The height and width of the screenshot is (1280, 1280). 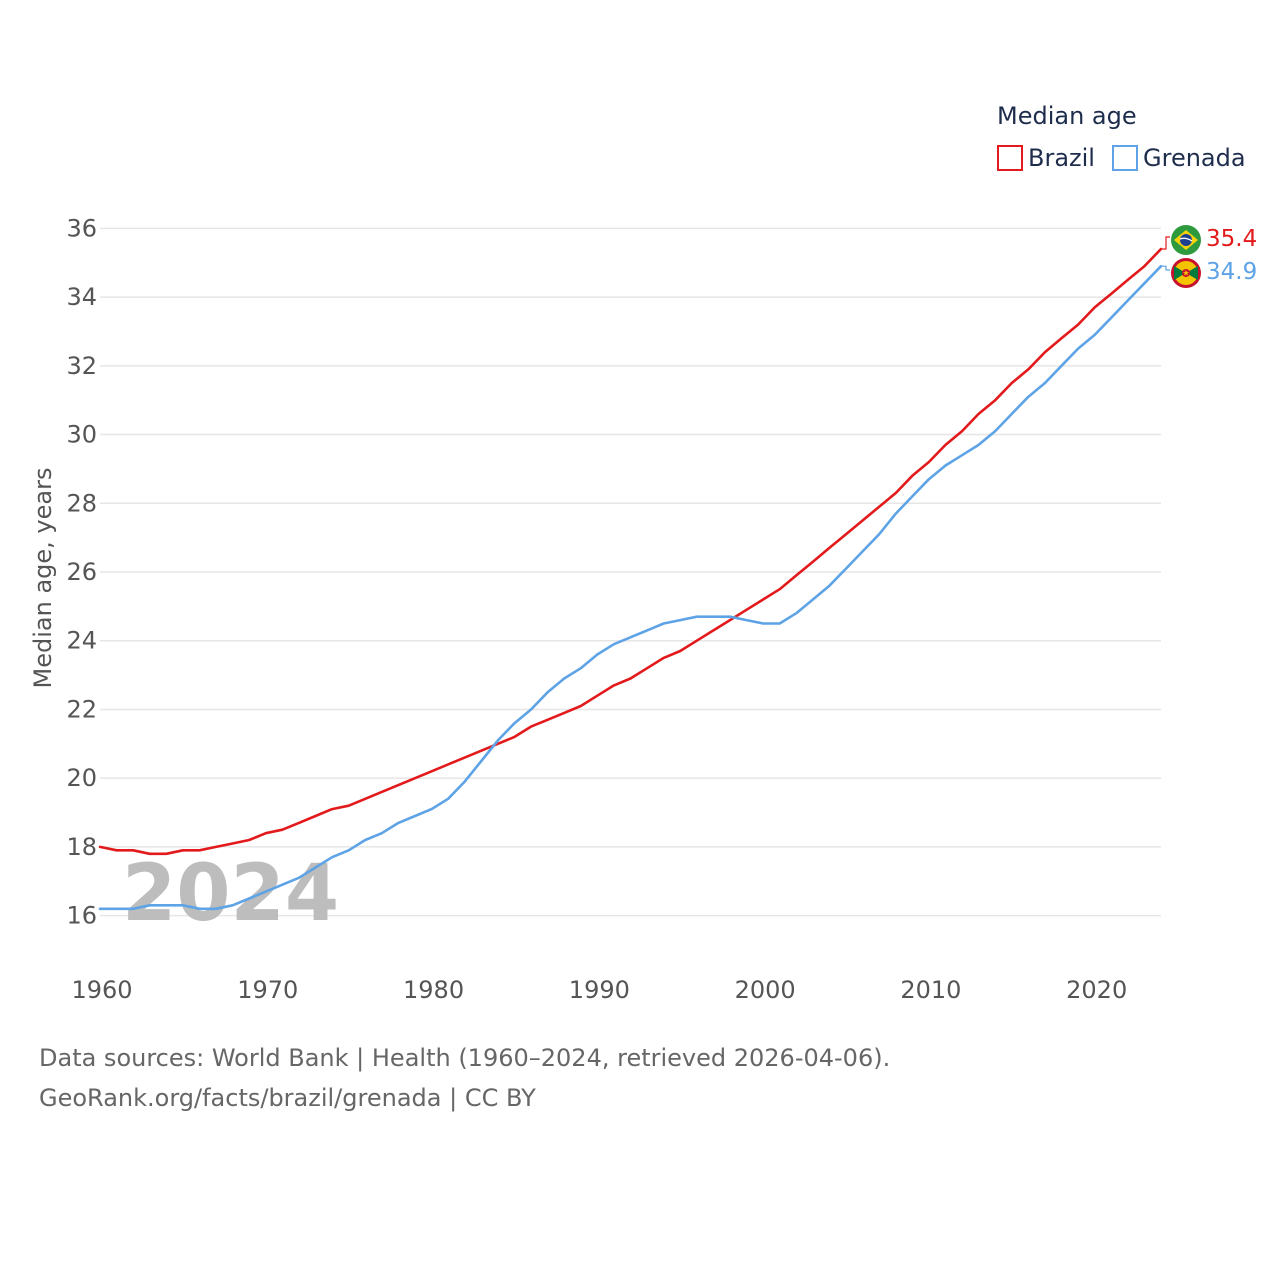 What do you see at coordinates (1231, 239) in the screenshot?
I see `end-value-label-brazil: 35.4` at bounding box center [1231, 239].